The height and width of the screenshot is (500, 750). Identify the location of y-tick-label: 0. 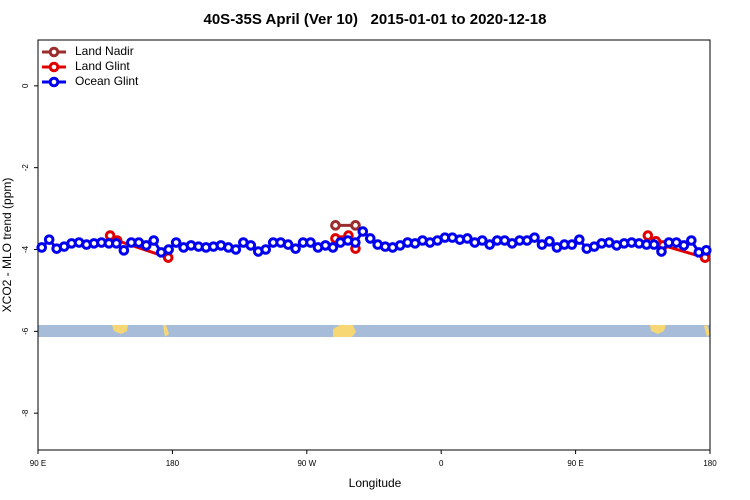
(25, 85).